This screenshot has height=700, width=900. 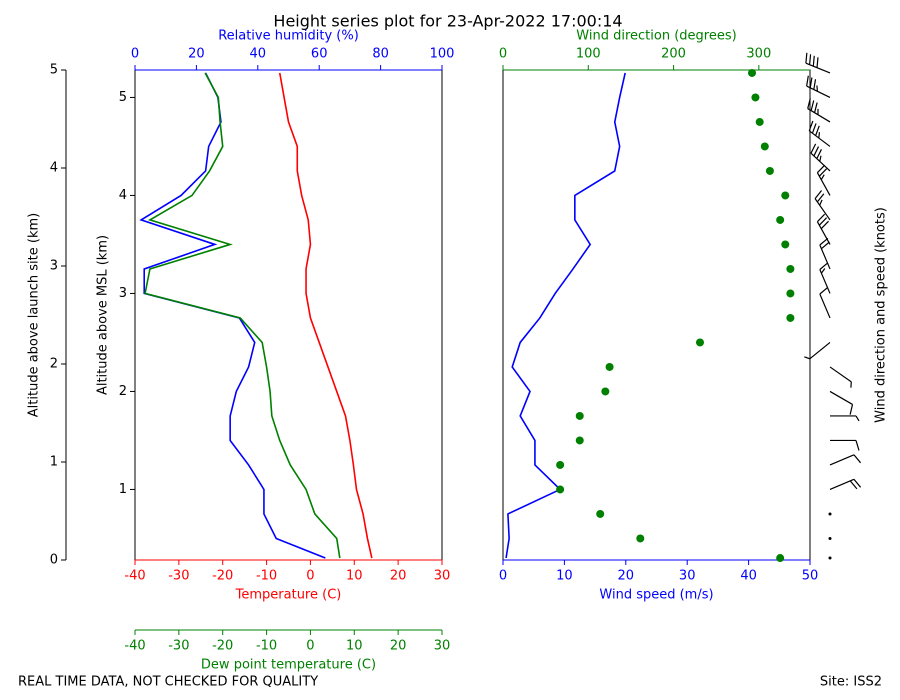 What do you see at coordinates (851, 682) in the screenshot?
I see `site-note: Site: ISS2` at bounding box center [851, 682].